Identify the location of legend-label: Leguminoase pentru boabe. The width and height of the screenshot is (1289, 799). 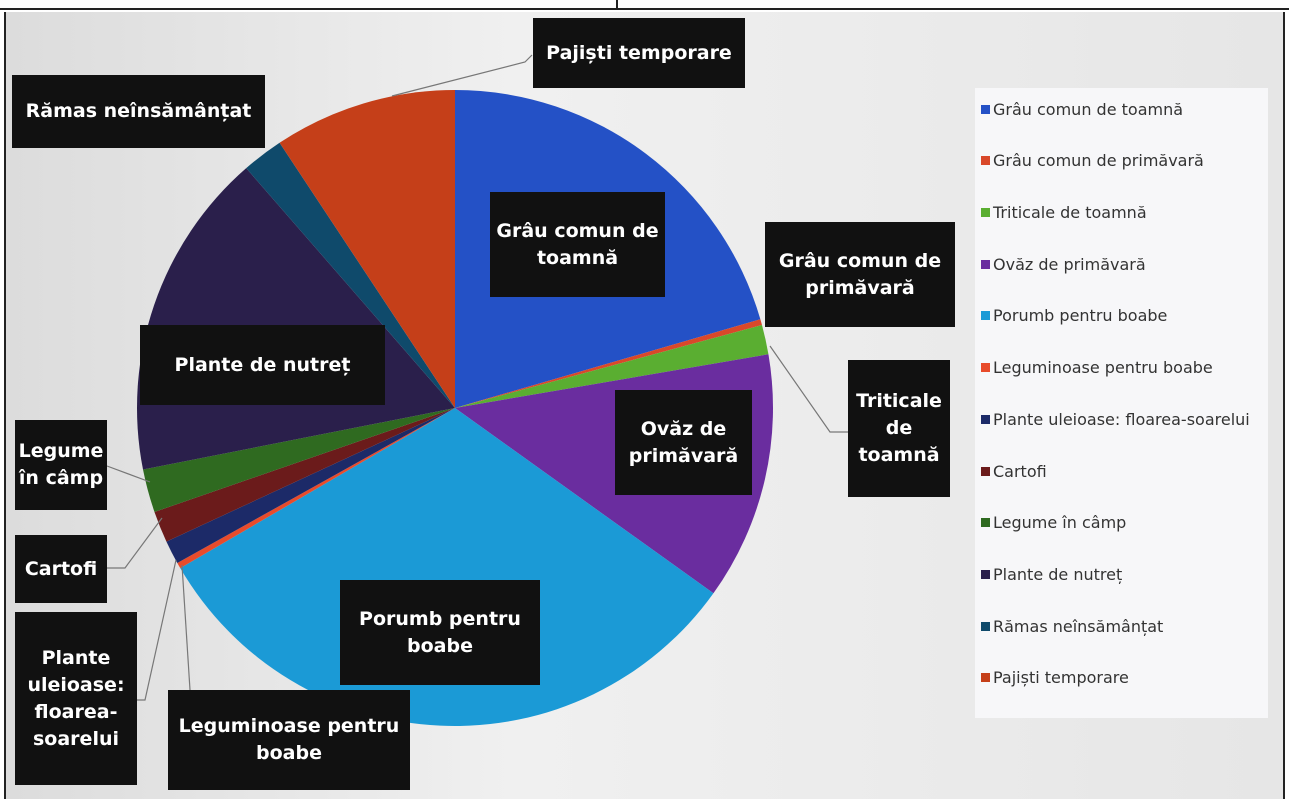
(1103, 367).